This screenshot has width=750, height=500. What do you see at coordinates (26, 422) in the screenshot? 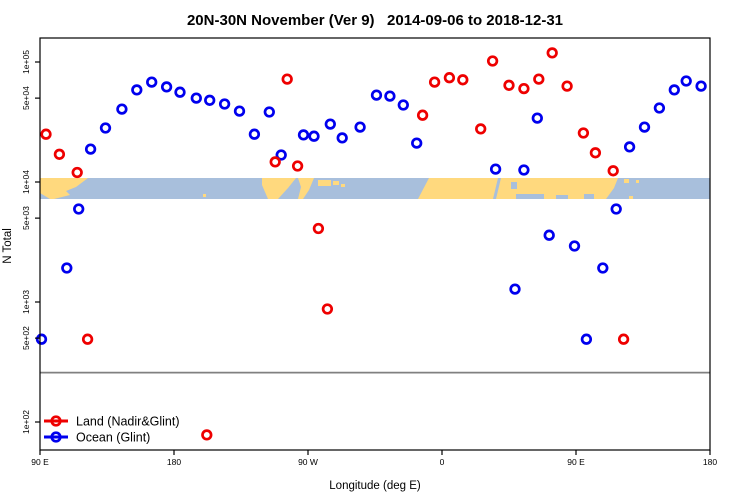
I see `y-tick-label: 1e+02` at bounding box center [26, 422].